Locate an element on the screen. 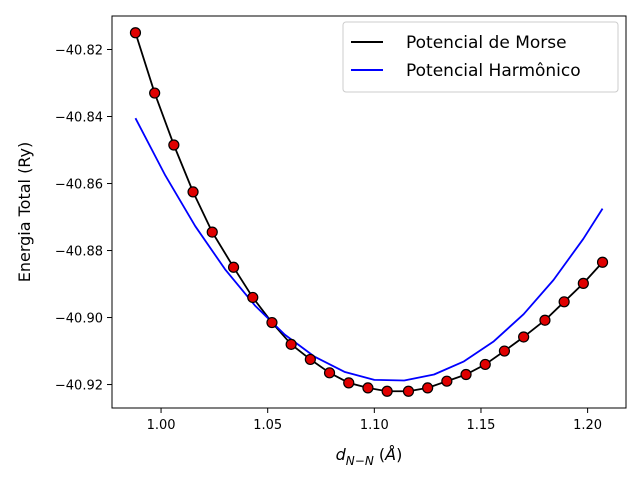  y-tick-label: −40.86 is located at coordinates (79, 185).